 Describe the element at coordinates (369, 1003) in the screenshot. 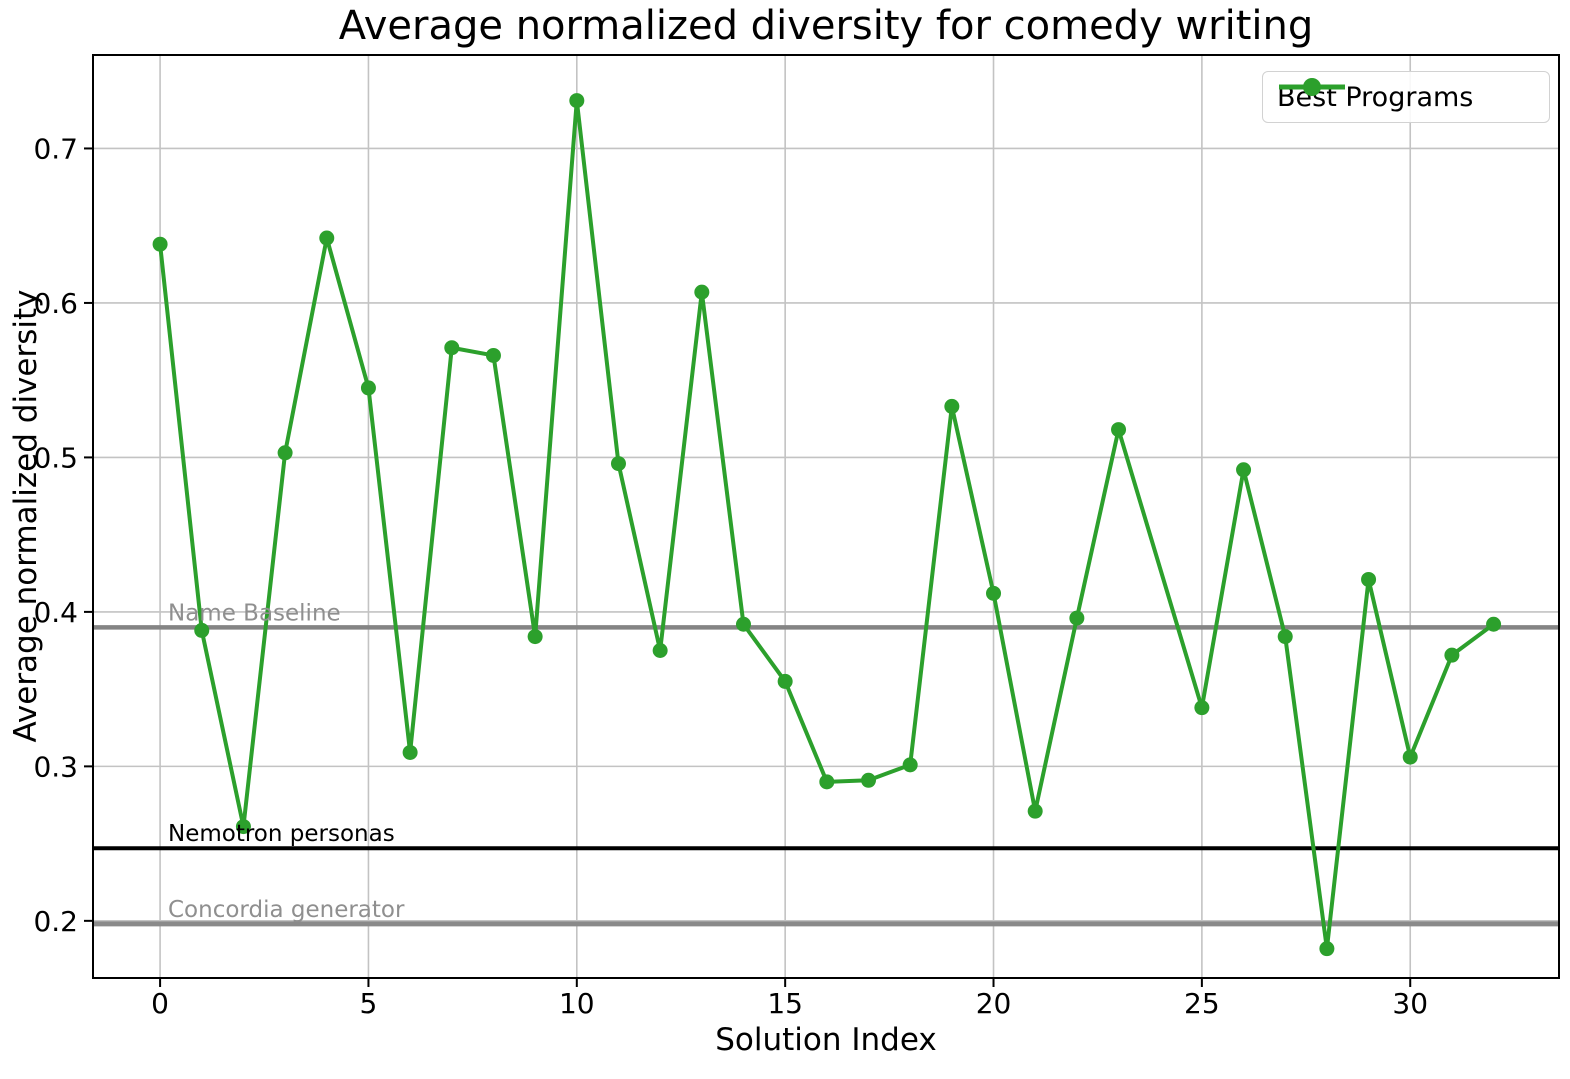

I see `x-tick-label: 5` at that location.